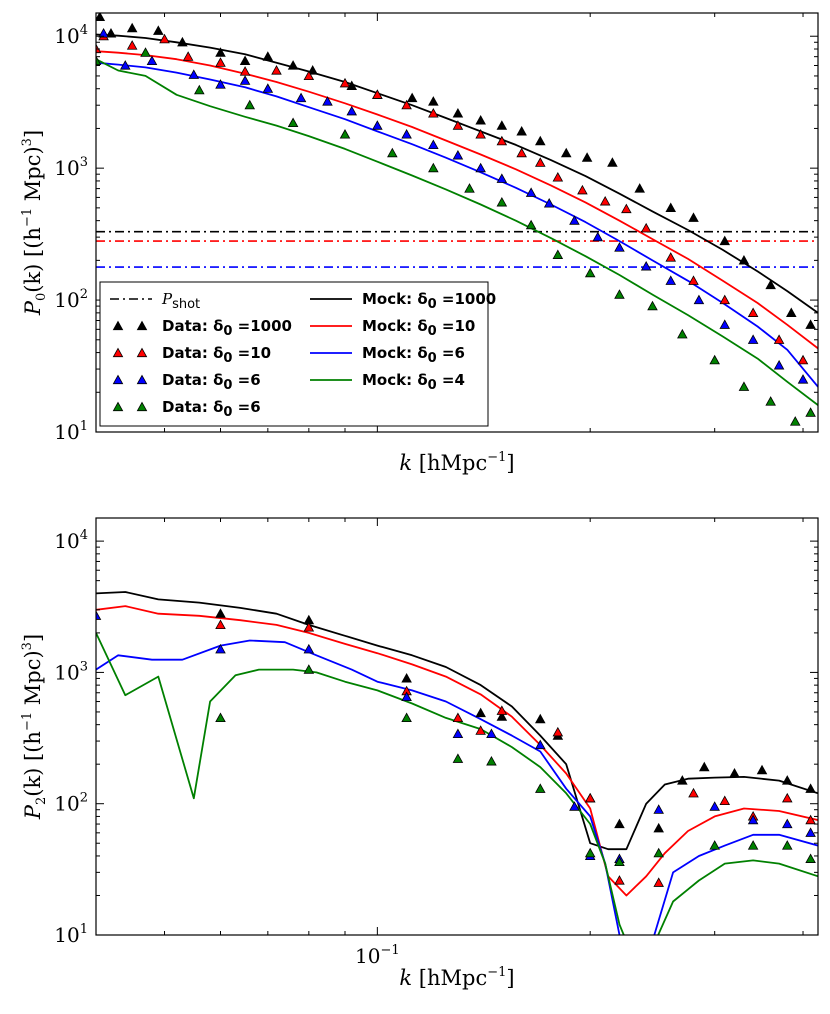  I want to click on legend-label: Mock: δ0 =4, so click(413, 382).